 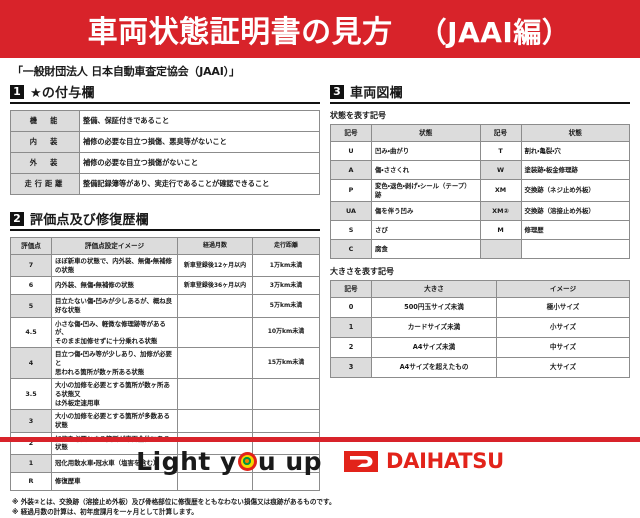 What do you see at coordinates (480, 211) in the screenshot?
I see `table-row: UA 傷を伴う凹み XM② 交換跡（溶接止め外板）` at bounding box center [480, 211].